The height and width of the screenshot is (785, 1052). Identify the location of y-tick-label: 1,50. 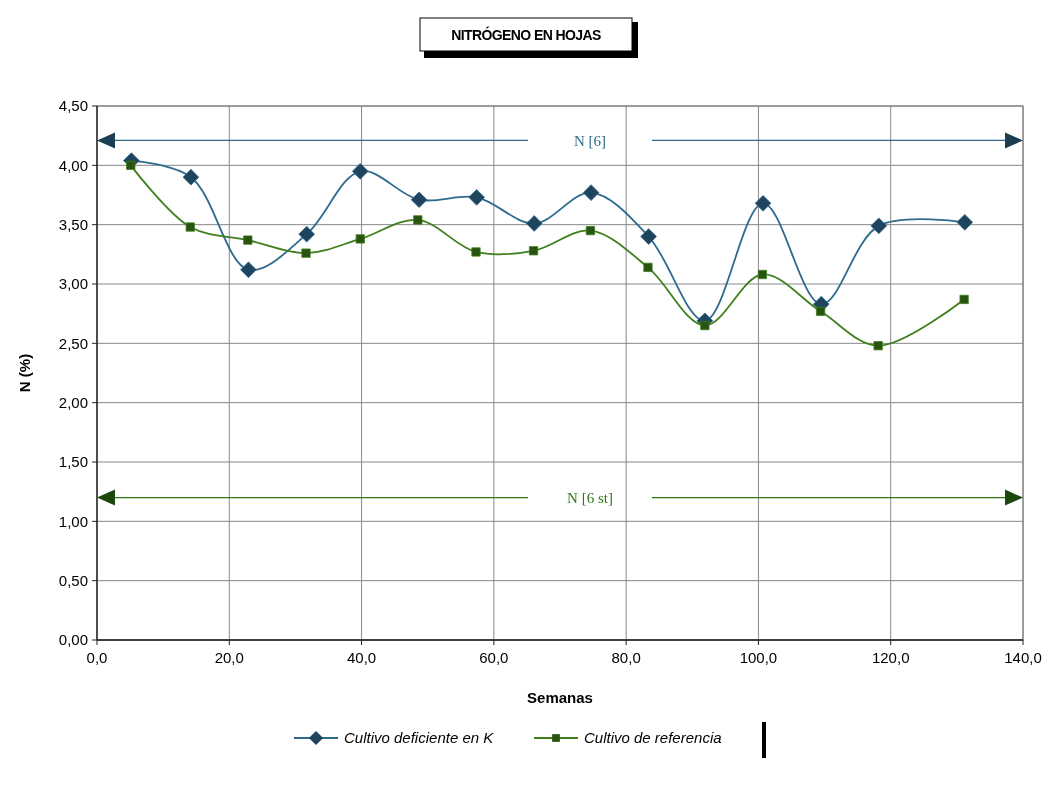
(73, 462).